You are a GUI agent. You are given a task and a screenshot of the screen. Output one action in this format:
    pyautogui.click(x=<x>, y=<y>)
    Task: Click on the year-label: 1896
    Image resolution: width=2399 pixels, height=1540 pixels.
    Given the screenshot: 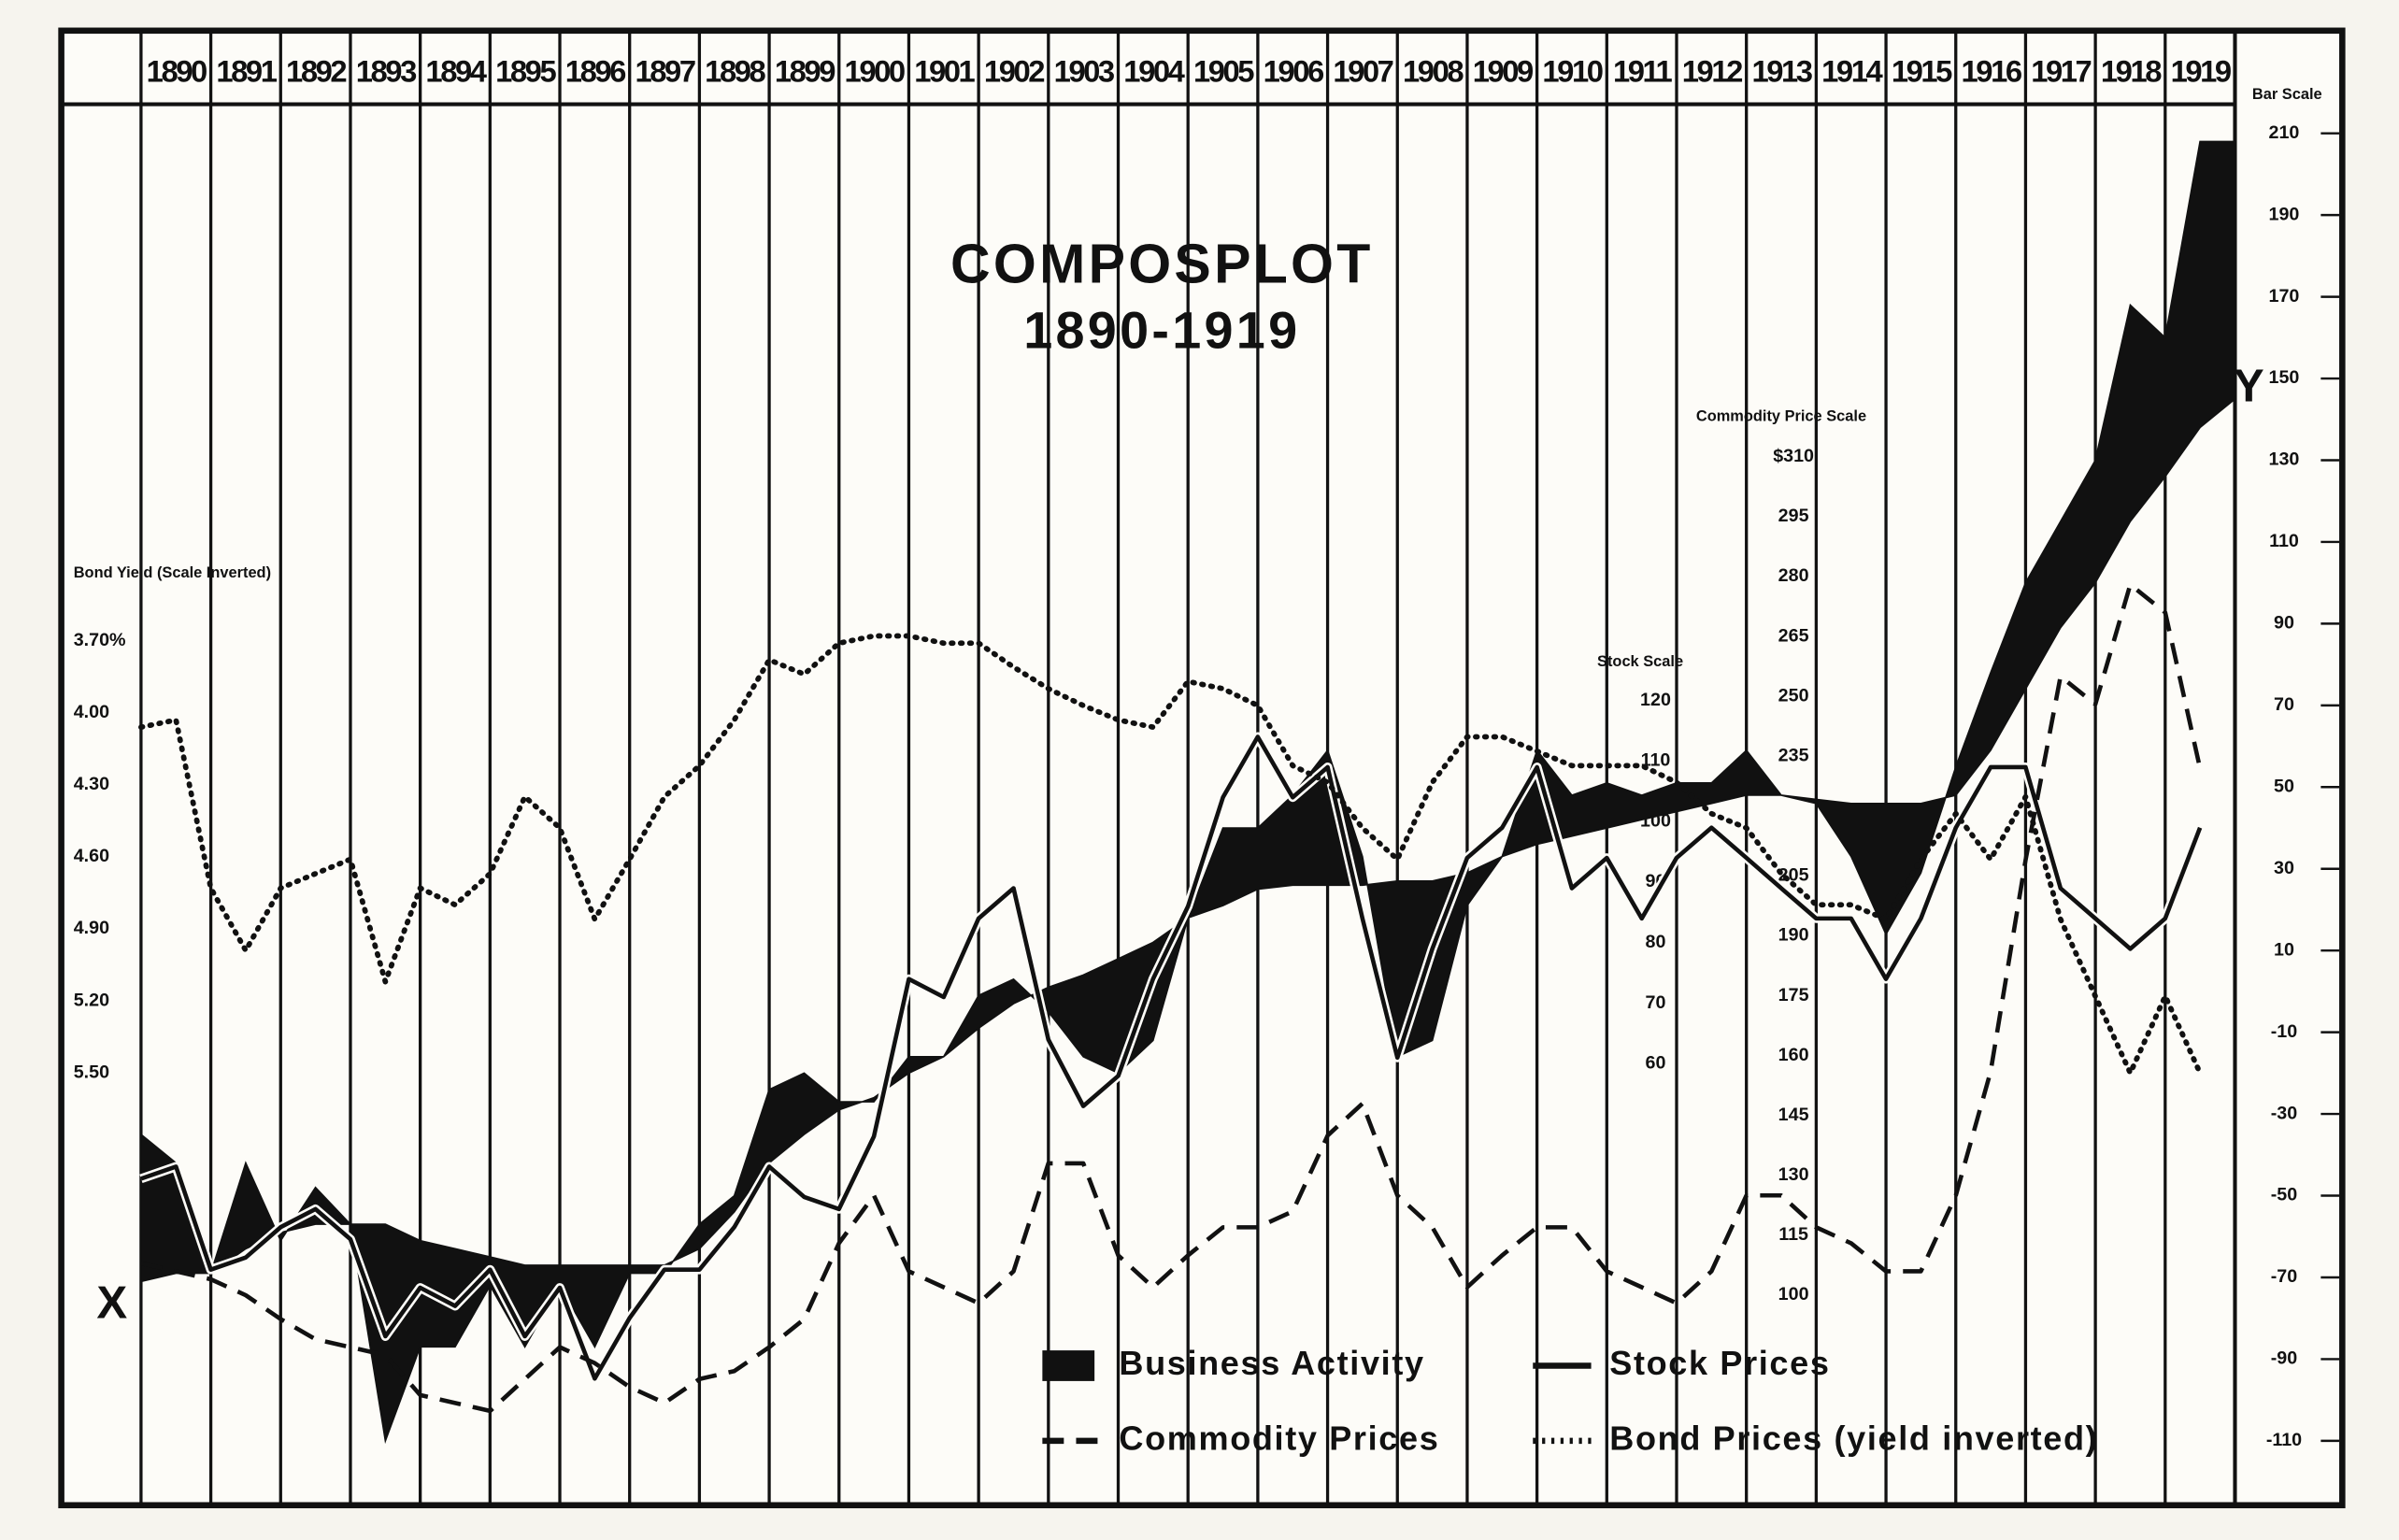 What is the action you would take?
    pyautogui.click(x=595, y=70)
    